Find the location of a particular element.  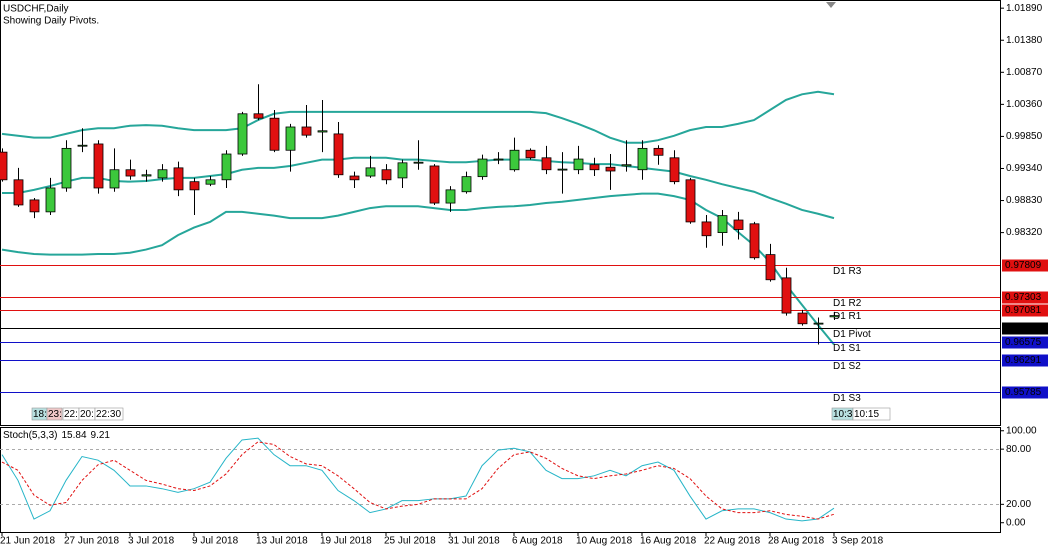

y-tick-label: 1.00360 is located at coordinates (1024, 104).